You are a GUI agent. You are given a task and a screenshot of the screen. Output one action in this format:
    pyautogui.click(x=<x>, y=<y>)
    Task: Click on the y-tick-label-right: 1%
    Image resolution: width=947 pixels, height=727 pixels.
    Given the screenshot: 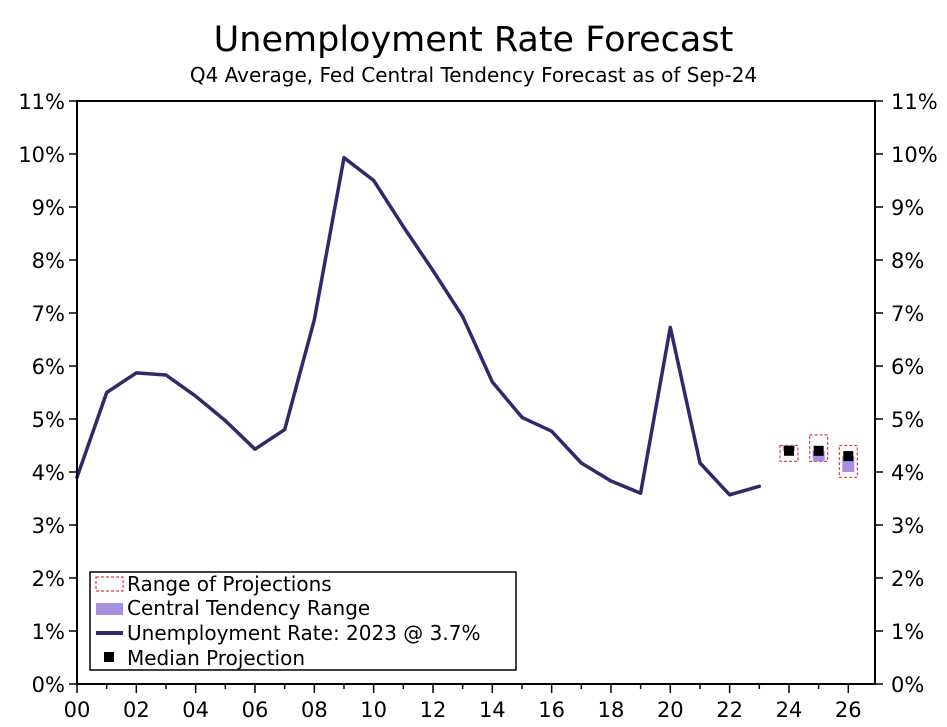 What is the action you would take?
    pyautogui.click(x=907, y=632)
    